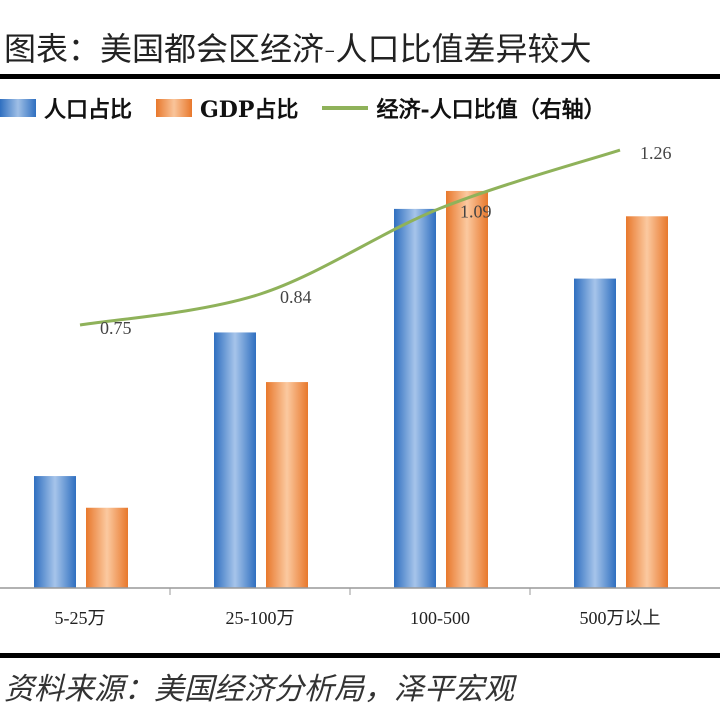 Image resolution: width=720 pixels, height=721 pixels. Describe the element at coordinates (620, 618) in the screenshot. I see `x-tick-label: 500万以上` at that location.